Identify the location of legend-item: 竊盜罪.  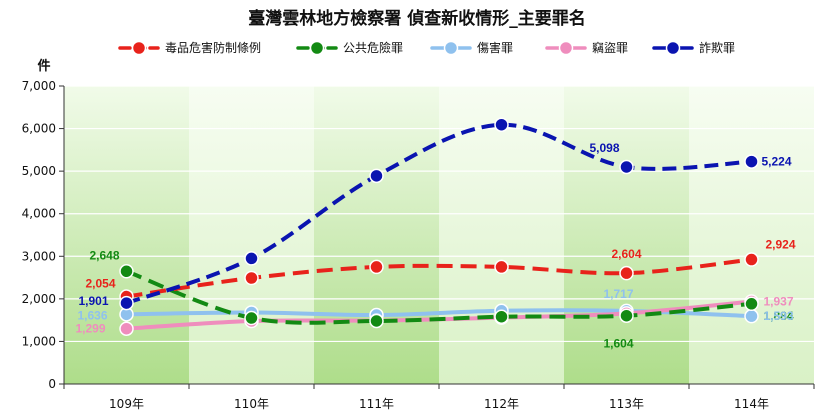
(586, 48).